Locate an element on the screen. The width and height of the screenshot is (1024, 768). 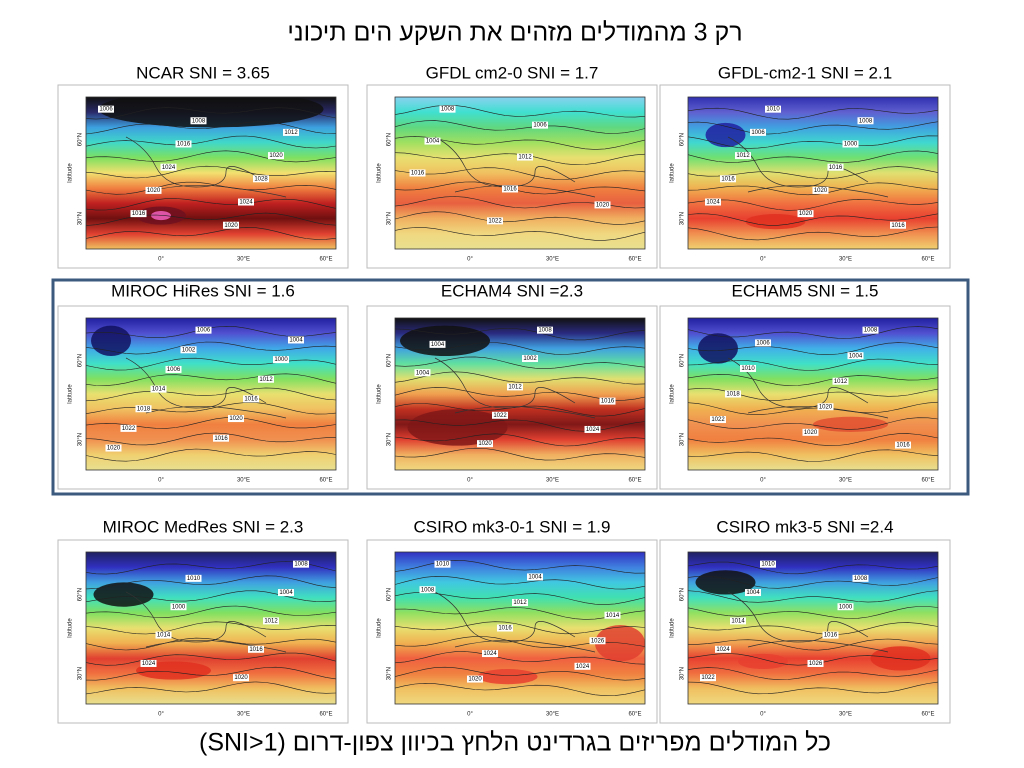
map-area is located at coordinates (520, 394).